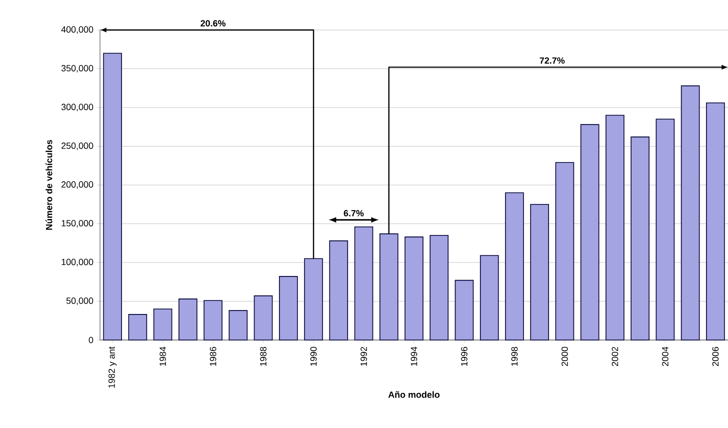  Describe the element at coordinates (80, 301) in the screenshot. I see `y-tick-label: 50,000` at that location.